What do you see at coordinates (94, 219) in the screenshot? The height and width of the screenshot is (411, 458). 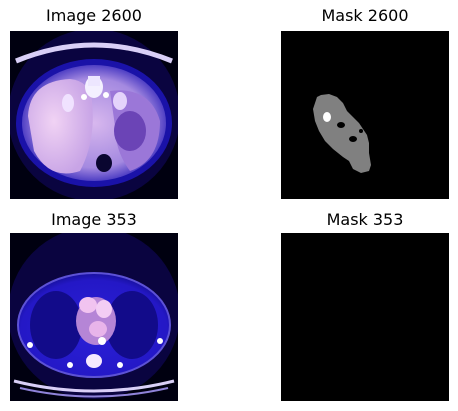 I see `image-353-title: Image 353` at bounding box center [94, 219].